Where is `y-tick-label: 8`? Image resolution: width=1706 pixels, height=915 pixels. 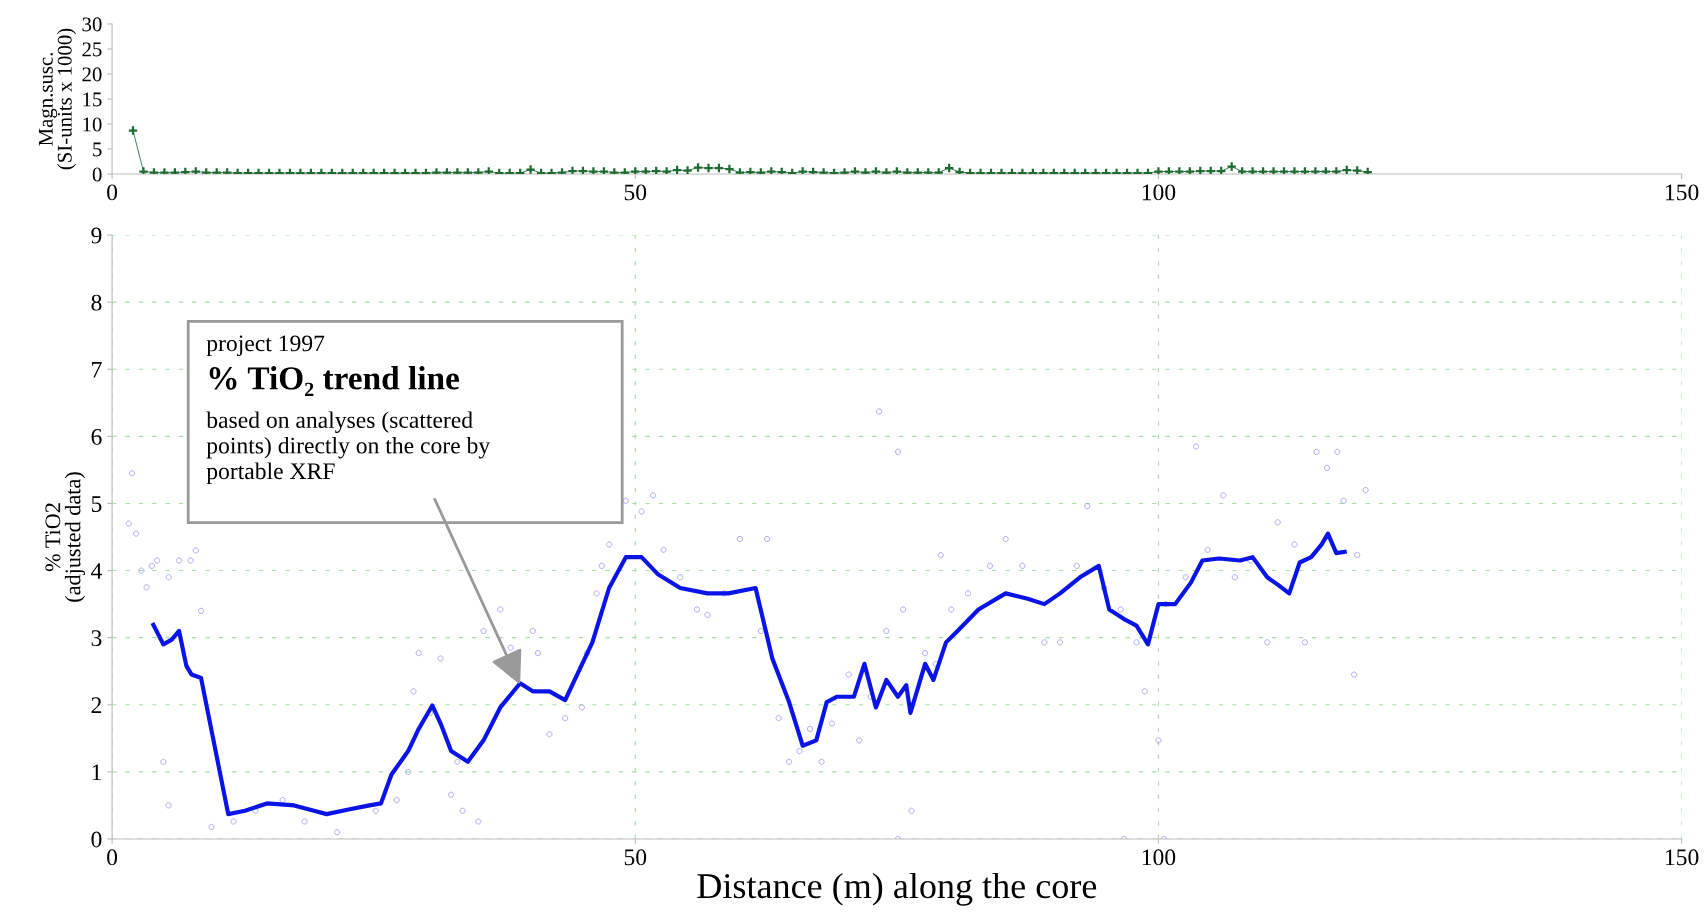 y-tick-label: 8 is located at coordinates (96, 302).